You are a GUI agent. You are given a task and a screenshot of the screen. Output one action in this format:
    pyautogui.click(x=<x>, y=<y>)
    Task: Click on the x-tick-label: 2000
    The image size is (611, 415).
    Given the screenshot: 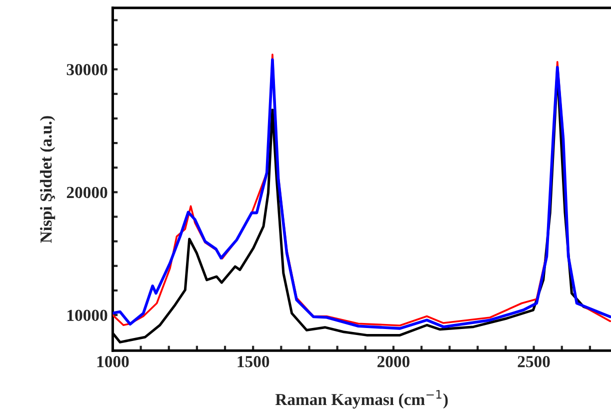 What is the action you would take?
    pyautogui.click(x=393, y=362)
    